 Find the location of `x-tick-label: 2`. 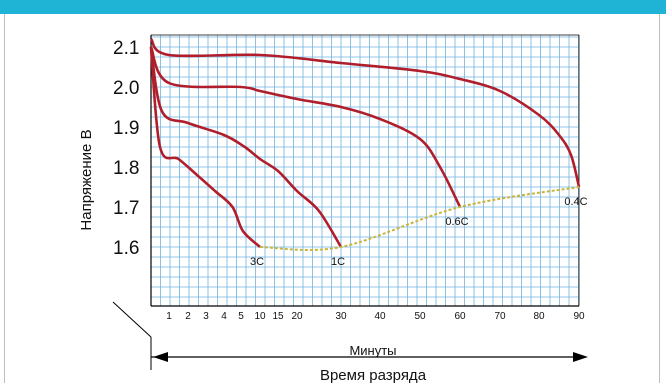

x-tick-label: 2 is located at coordinates (188, 316).